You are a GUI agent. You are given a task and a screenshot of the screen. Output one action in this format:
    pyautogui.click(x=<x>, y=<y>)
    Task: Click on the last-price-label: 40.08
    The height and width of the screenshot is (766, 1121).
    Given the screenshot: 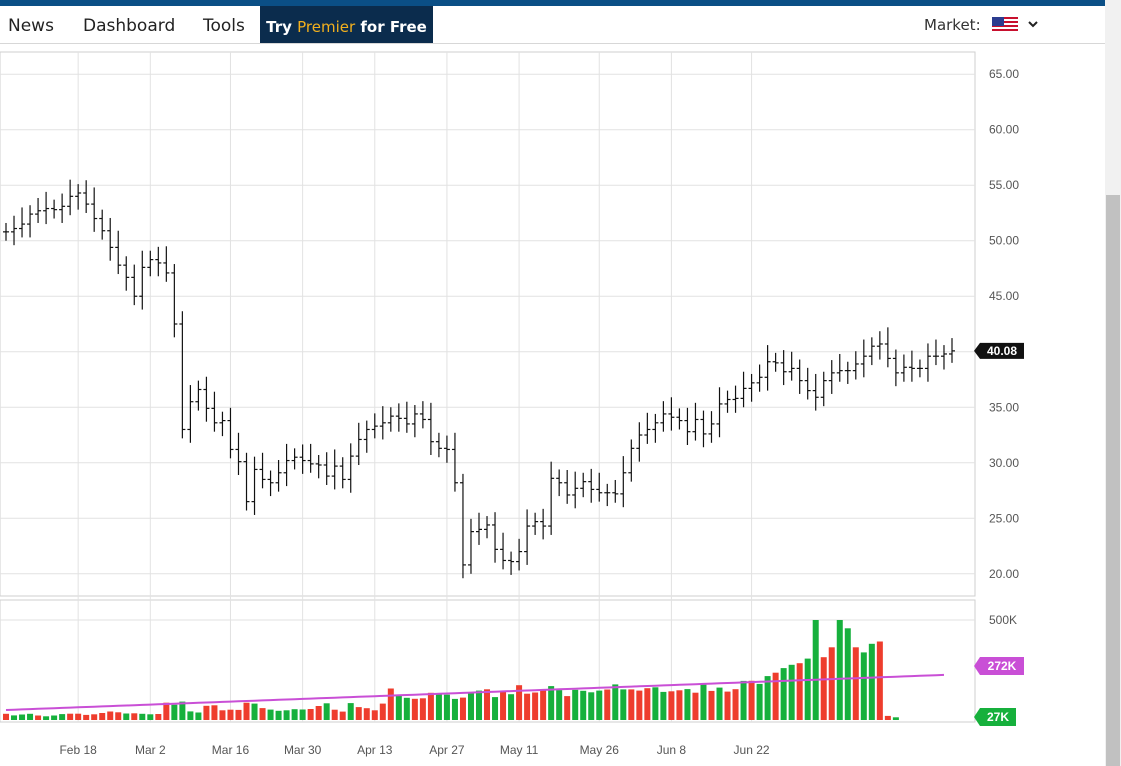 What is the action you would take?
    pyautogui.click(x=1002, y=351)
    